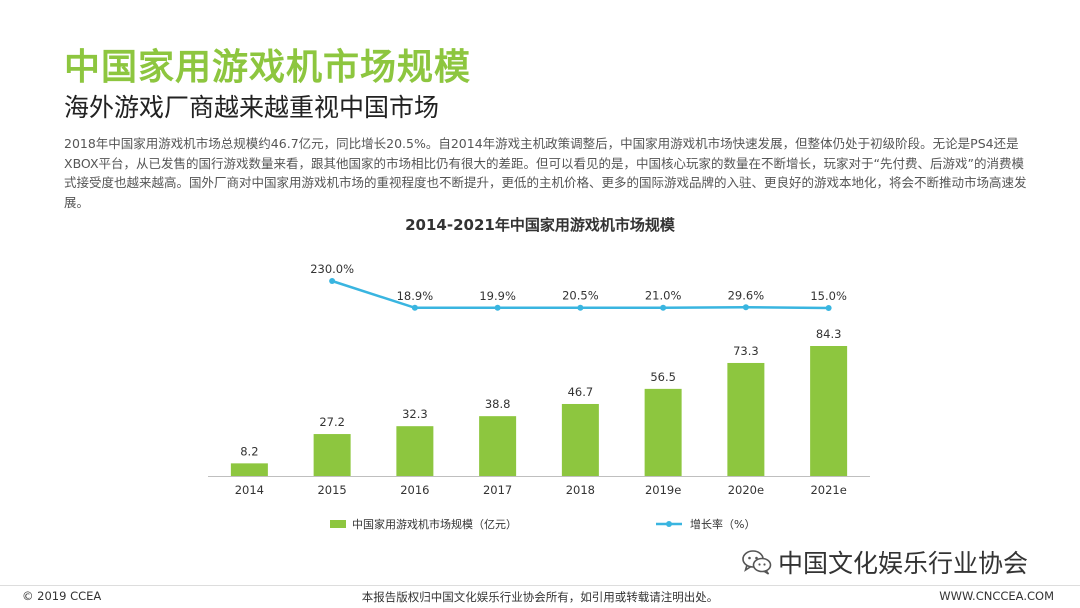 The image size is (1080, 608). What do you see at coordinates (829, 334) in the screenshot?
I see `bar-value-label: 84.3` at bounding box center [829, 334].